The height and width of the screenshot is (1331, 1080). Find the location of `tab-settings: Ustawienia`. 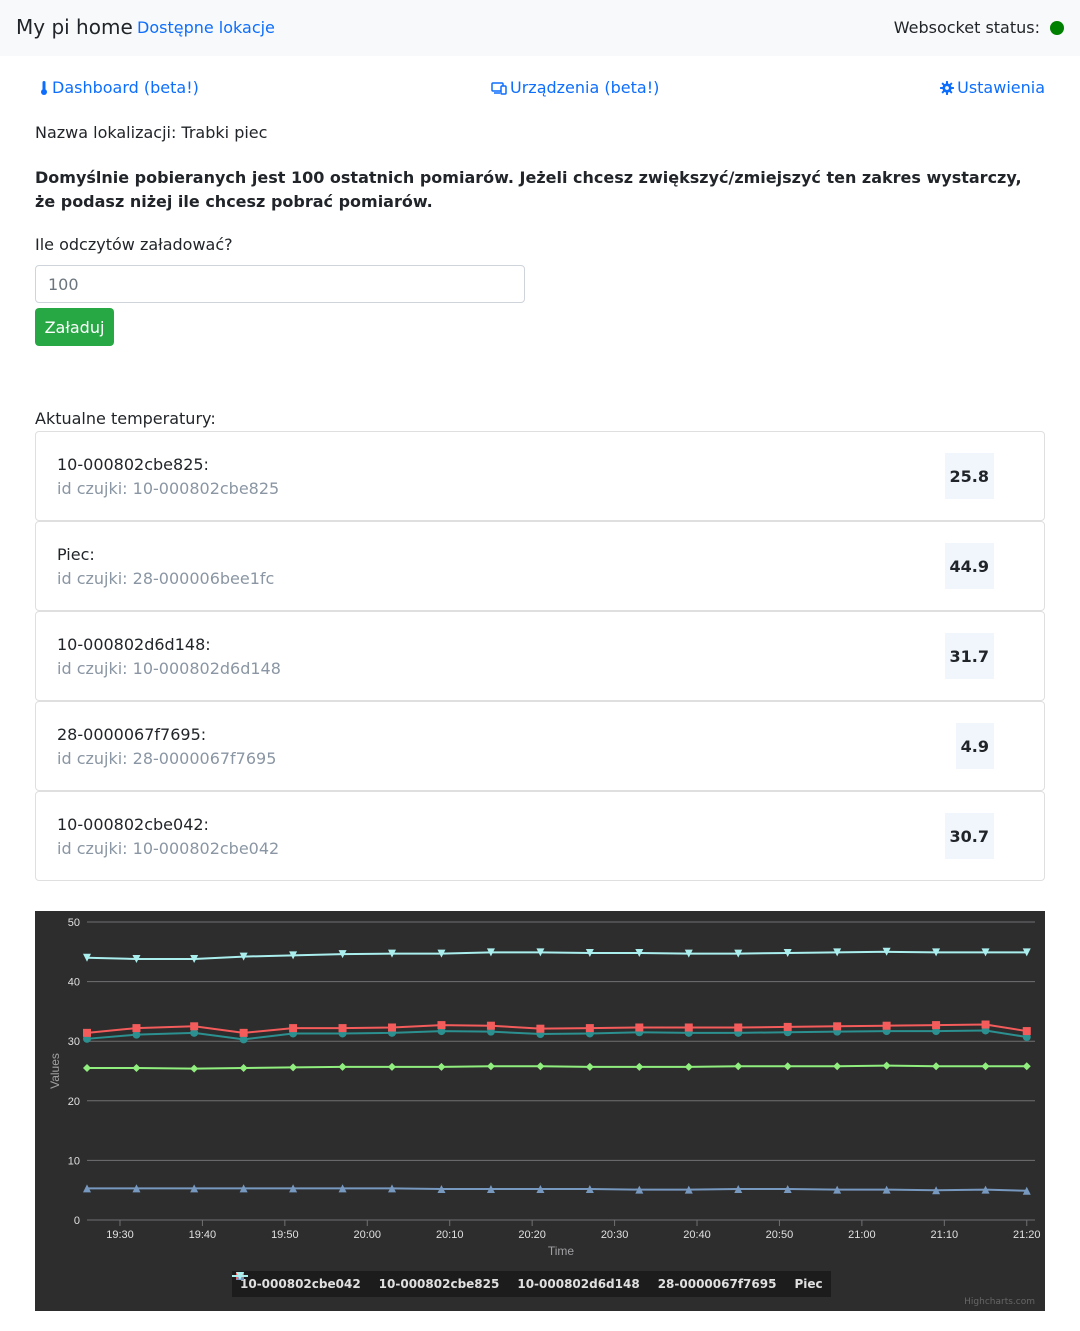

tab-settings: Ustawienia is located at coordinates (992, 87).